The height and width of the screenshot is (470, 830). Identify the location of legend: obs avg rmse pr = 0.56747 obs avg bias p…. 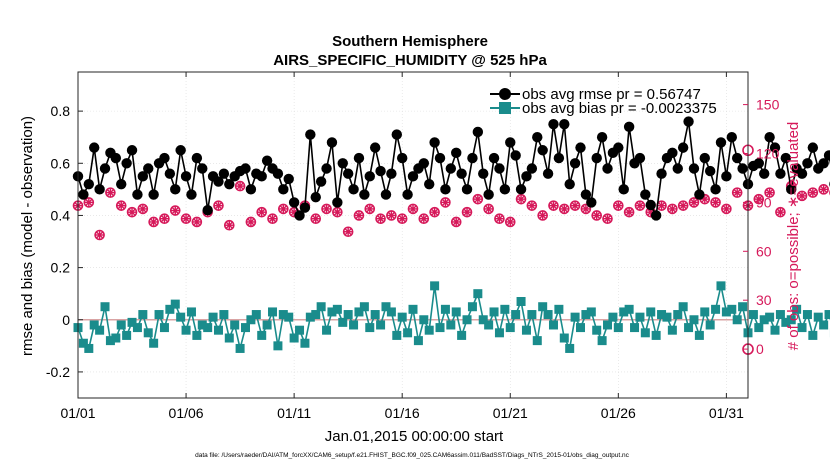
(603, 101).